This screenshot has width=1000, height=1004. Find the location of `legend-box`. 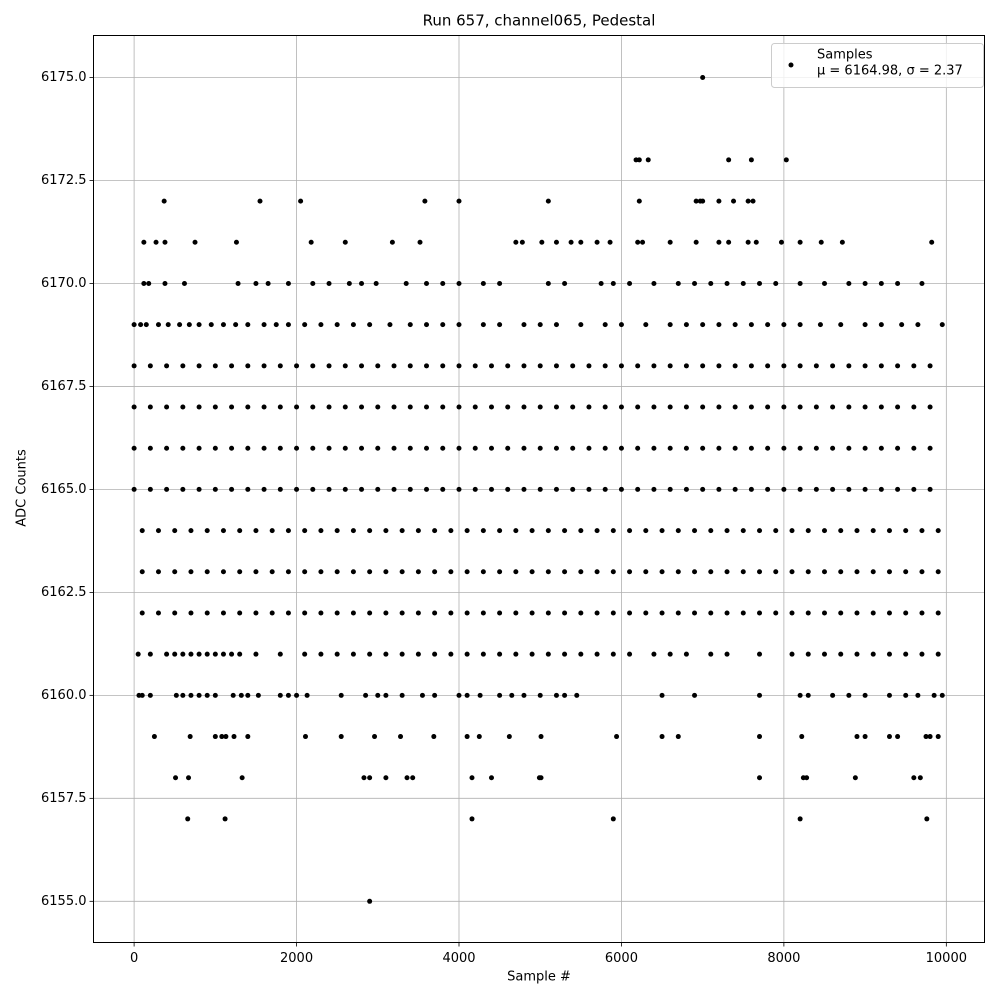

legend-box is located at coordinates (877, 65).